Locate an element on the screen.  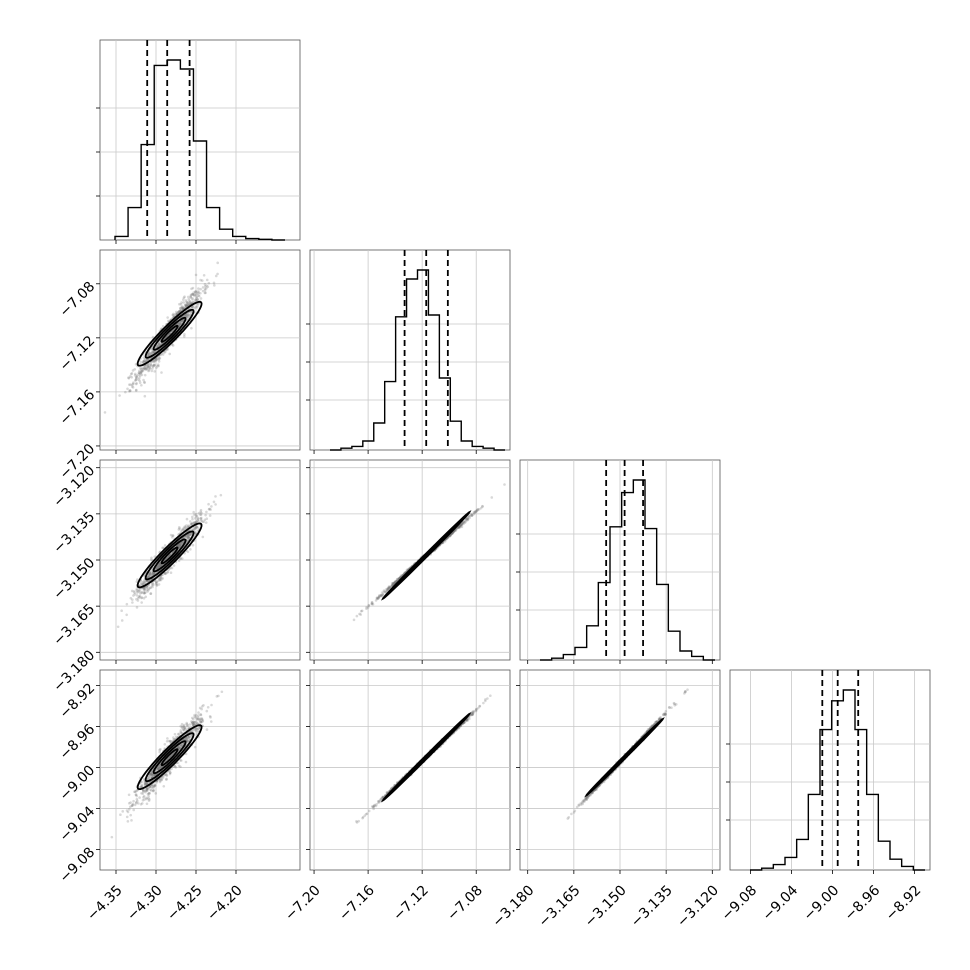
y-tick-label: −8.96 is located at coordinates (78, 742).